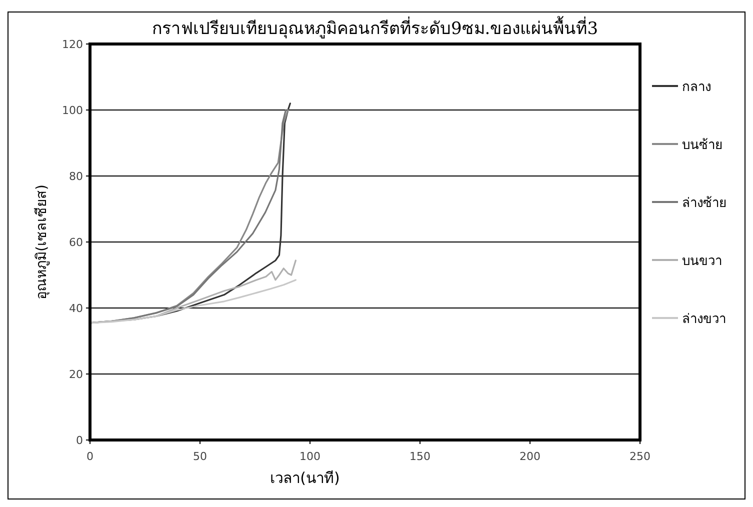 This screenshot has height=507, width=753. What do you see at coordinates (420, 456) in the screenshot?
I see `x-tick-label: 150` at bounding box center [420, 456].